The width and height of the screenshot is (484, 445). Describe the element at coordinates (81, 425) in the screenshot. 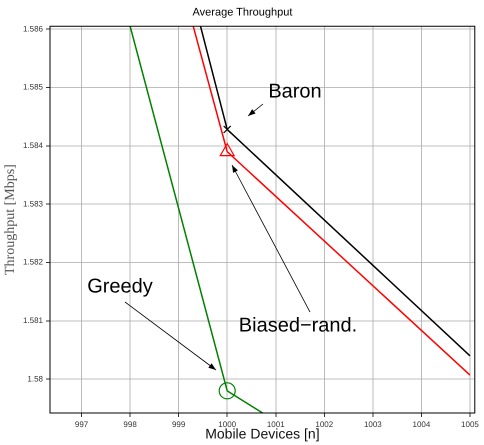

I see `x-tick-label: 997` at that location.